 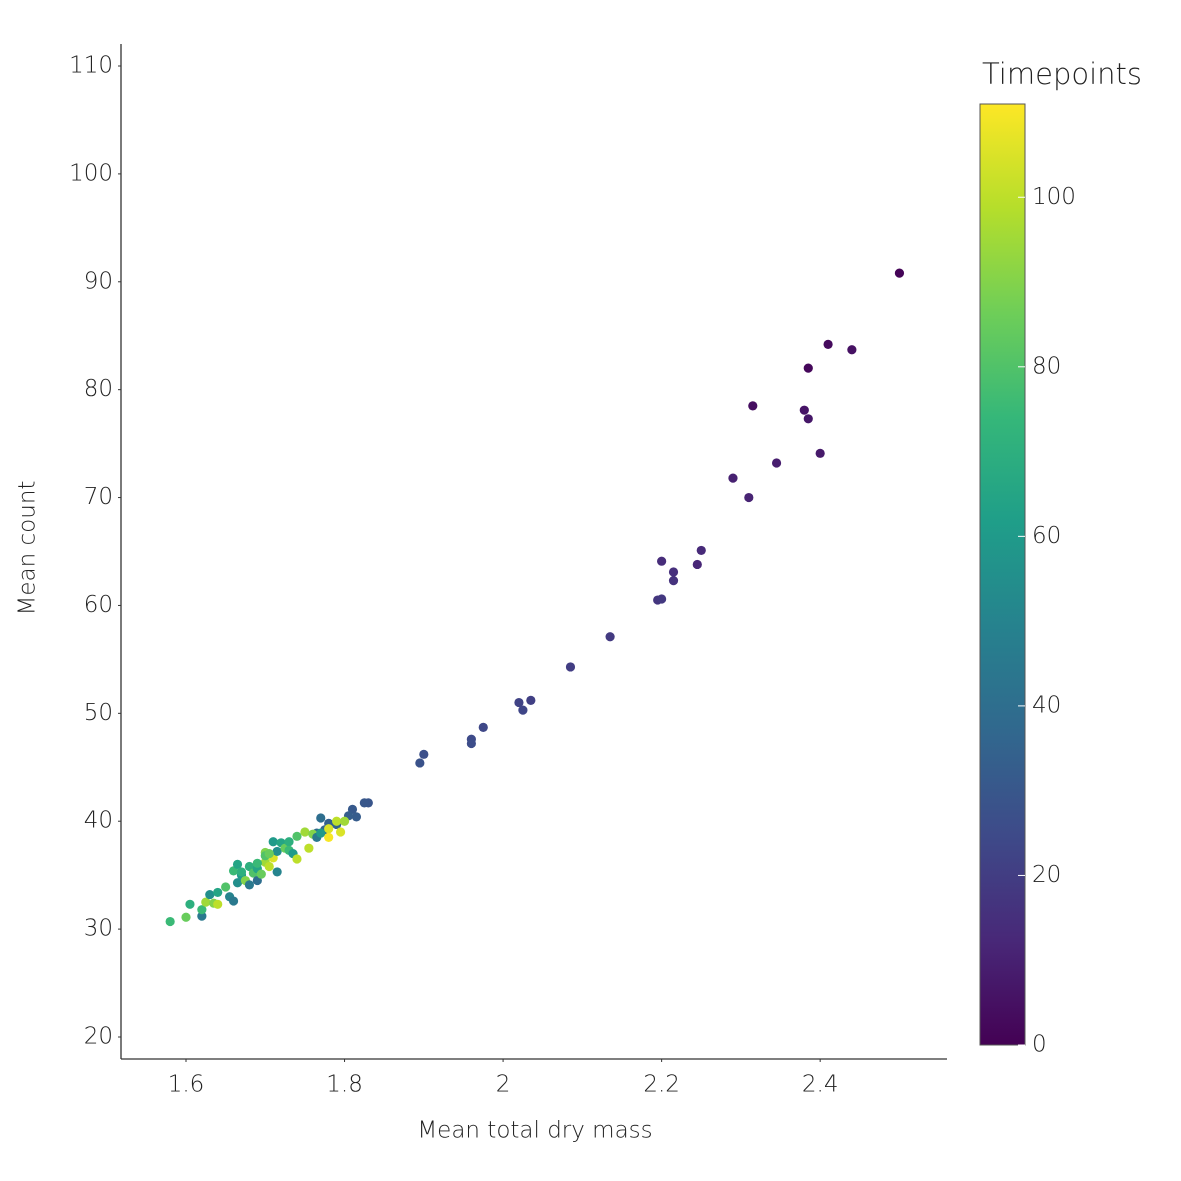 I want to click on y-axis-label: Mean count, so click(x=28, y=548).